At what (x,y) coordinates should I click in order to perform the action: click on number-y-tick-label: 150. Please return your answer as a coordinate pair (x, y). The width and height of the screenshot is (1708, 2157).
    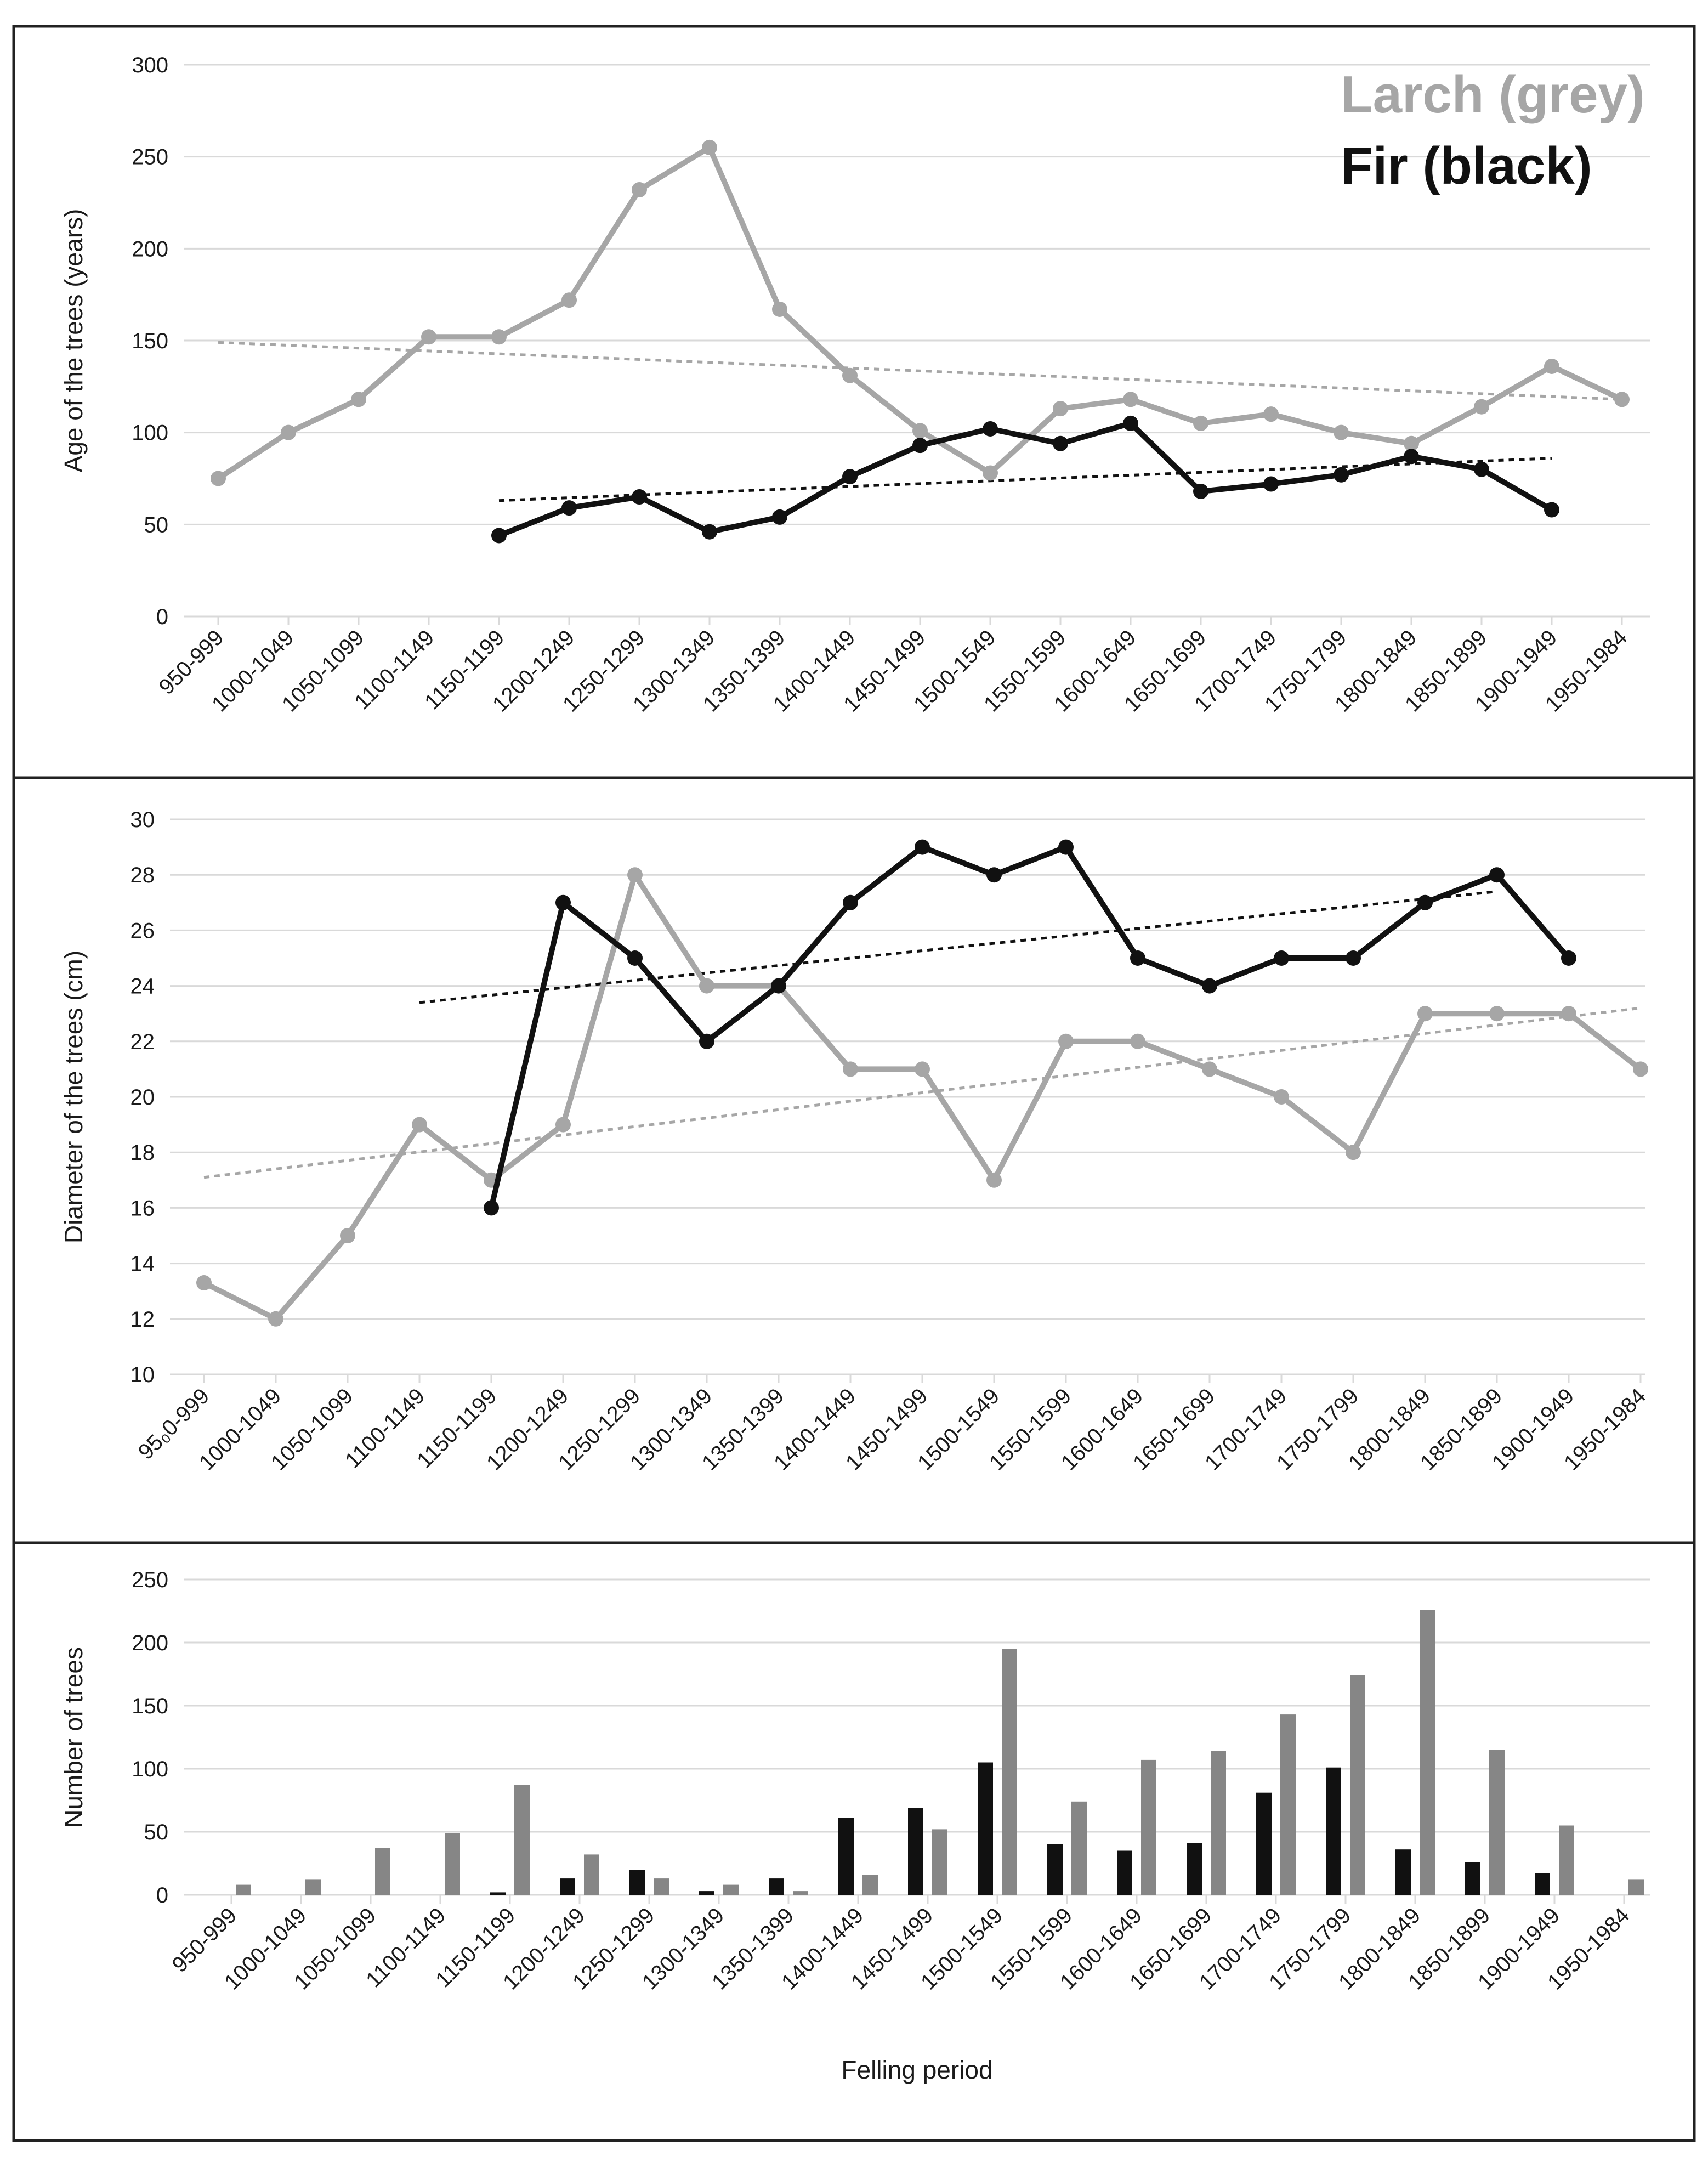
    Looking at the image, I should click on (150, 1706).